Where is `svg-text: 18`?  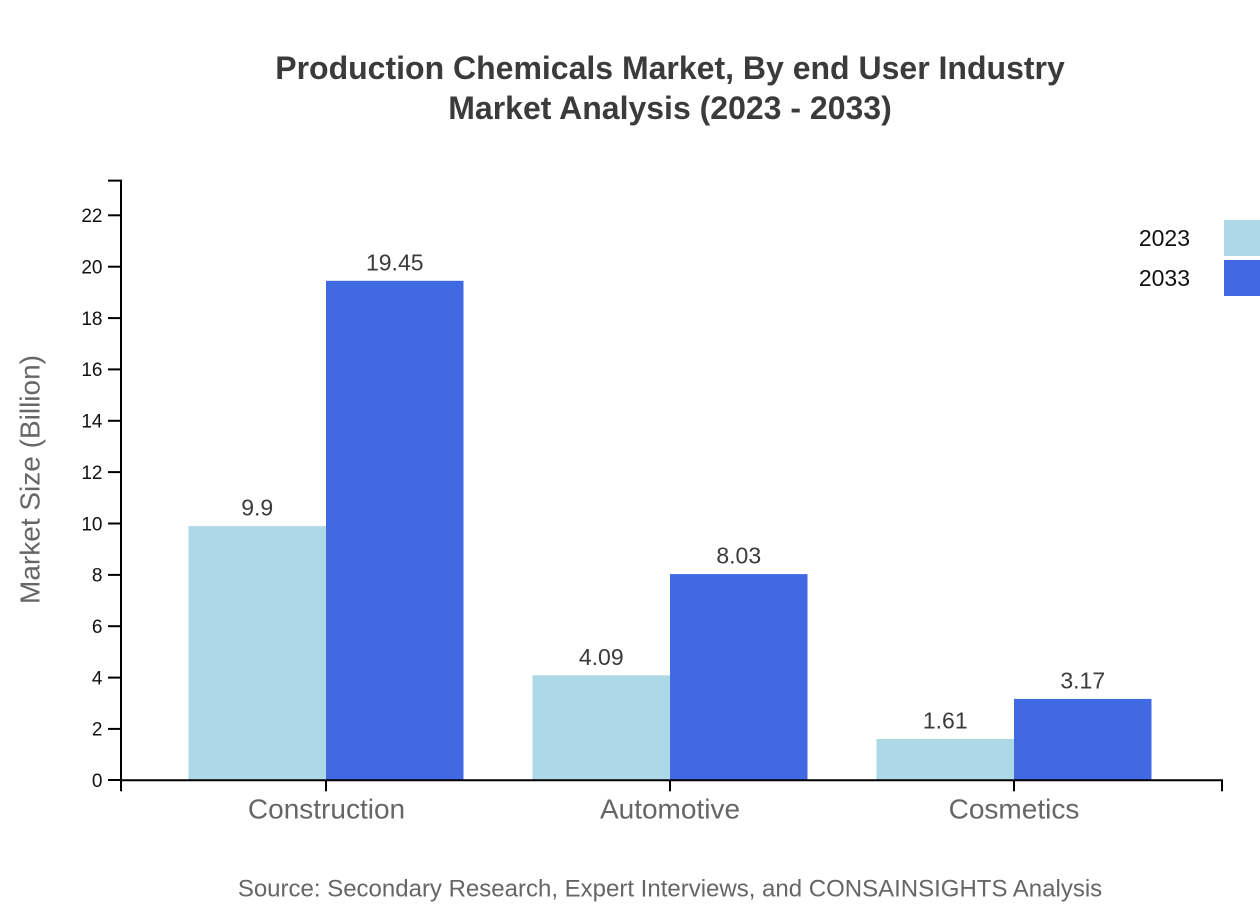 svg-text: 18 is located at coordinates (91, 319).